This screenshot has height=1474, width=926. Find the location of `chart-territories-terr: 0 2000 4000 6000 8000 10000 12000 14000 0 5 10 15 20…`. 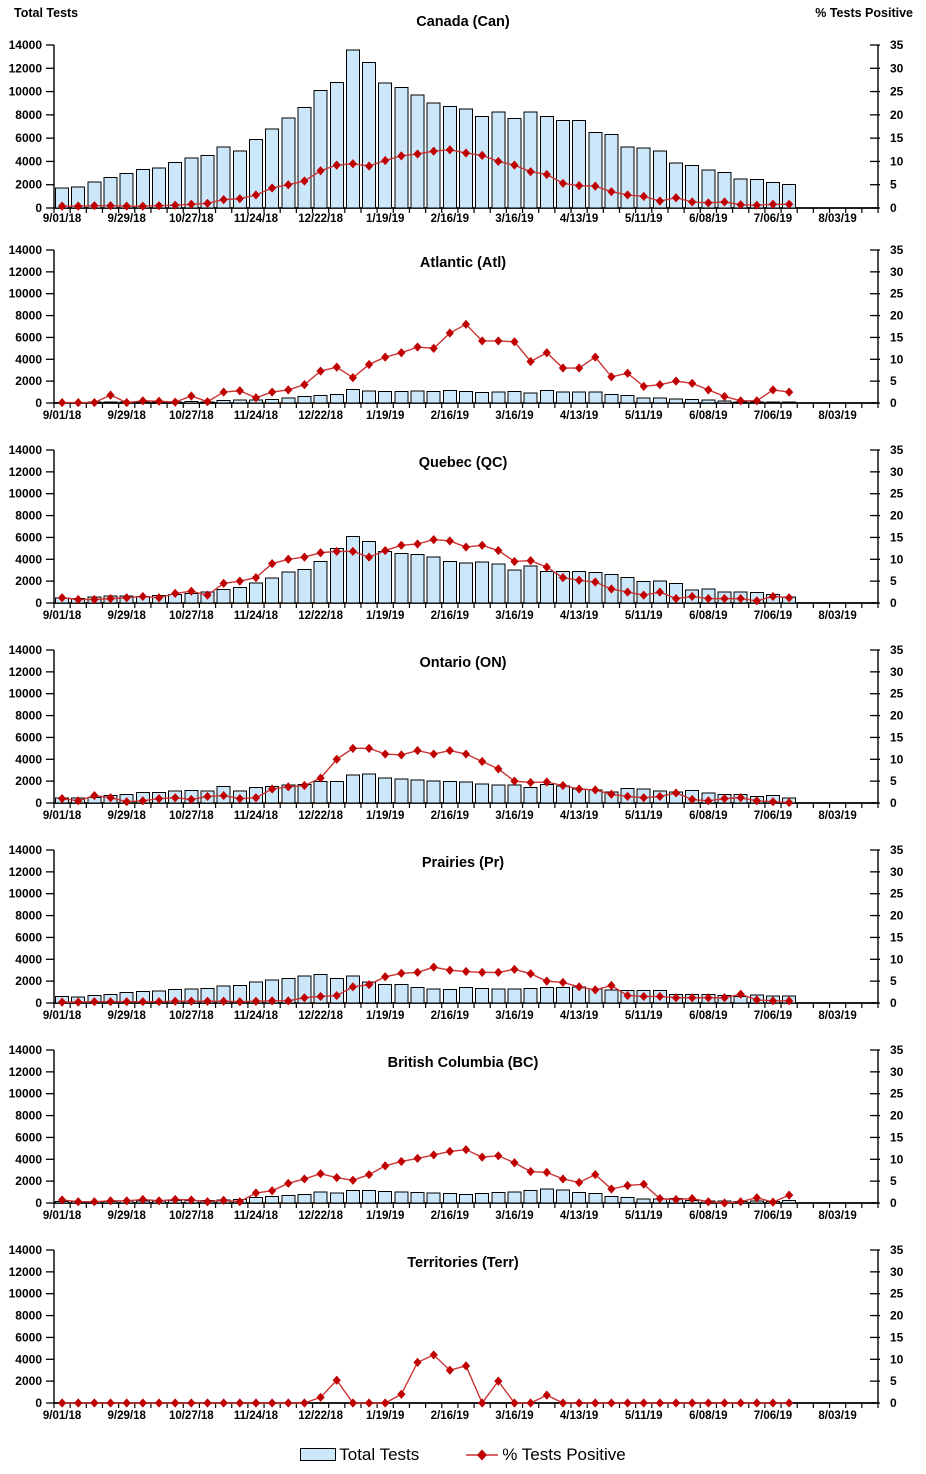

chart-territories-terr: 0 2000 4000 6000 8000 10000 12000 14000 0 5 10 15 20… is located at coordinates (456, 1332).